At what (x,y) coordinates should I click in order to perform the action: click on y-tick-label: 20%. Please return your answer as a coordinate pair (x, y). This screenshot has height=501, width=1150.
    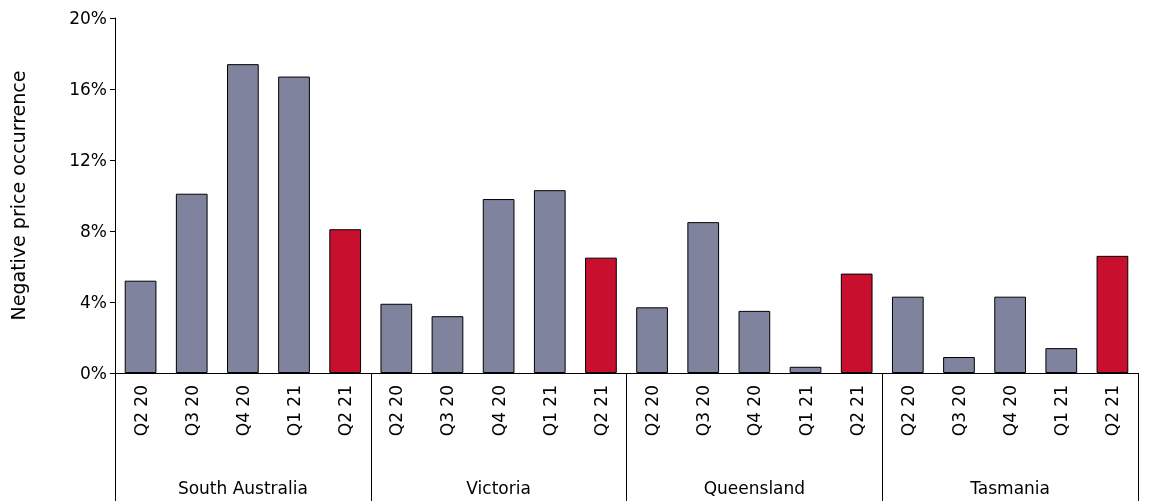
    Looking at the image, I should click on (88, 18).